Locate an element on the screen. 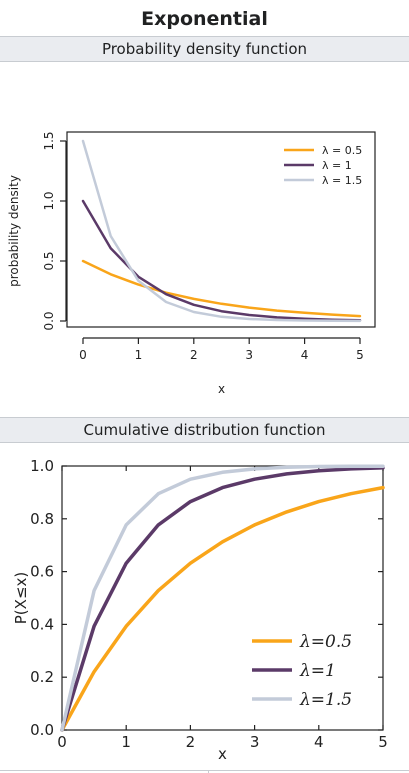 Image resolution: width=409 pixels, height=773 pixels. y-axis-label: P(X≤x) is located at coordinates (21, 598).